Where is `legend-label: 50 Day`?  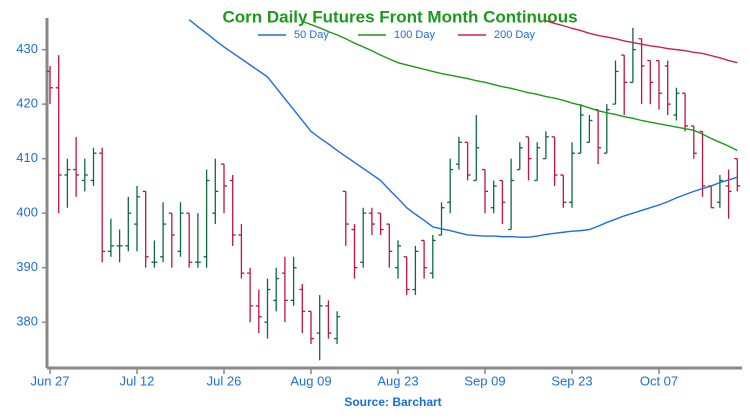
legend-label: 50 Day is located at coordinates (311, 35).